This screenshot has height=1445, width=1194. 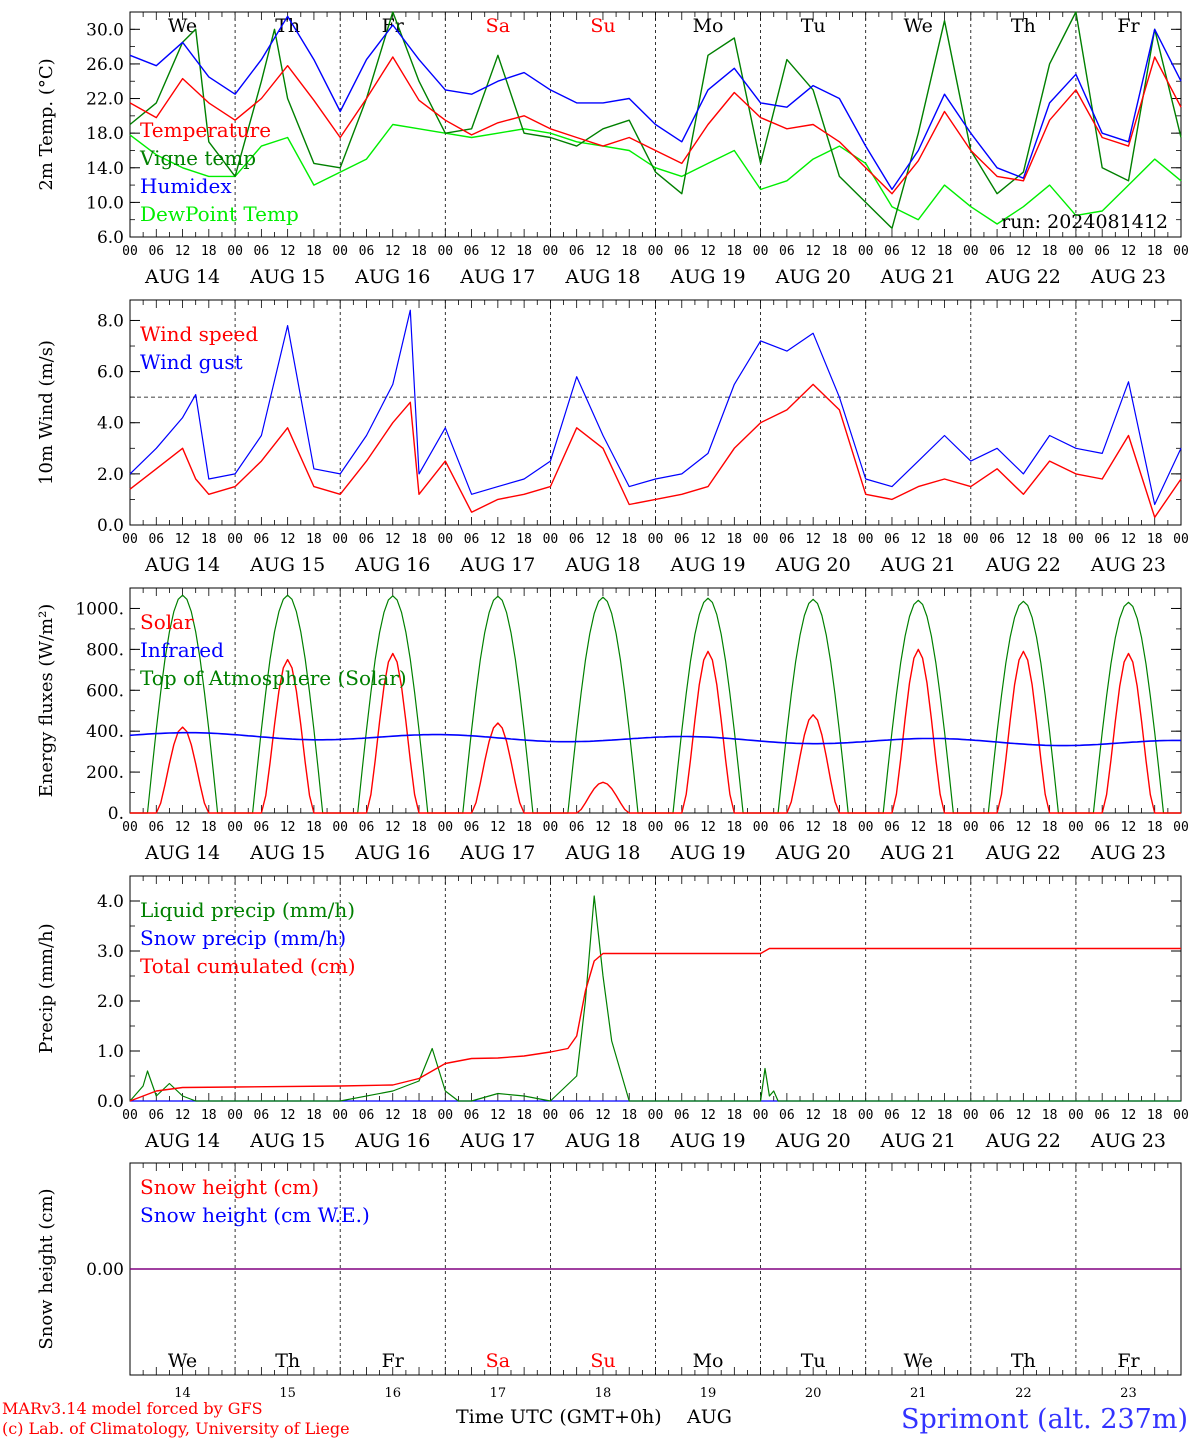 What do you see at coordinates (116, 814) in the screenshot?
I see `y-tick-label: 0.` at bounding box center [116, 814].